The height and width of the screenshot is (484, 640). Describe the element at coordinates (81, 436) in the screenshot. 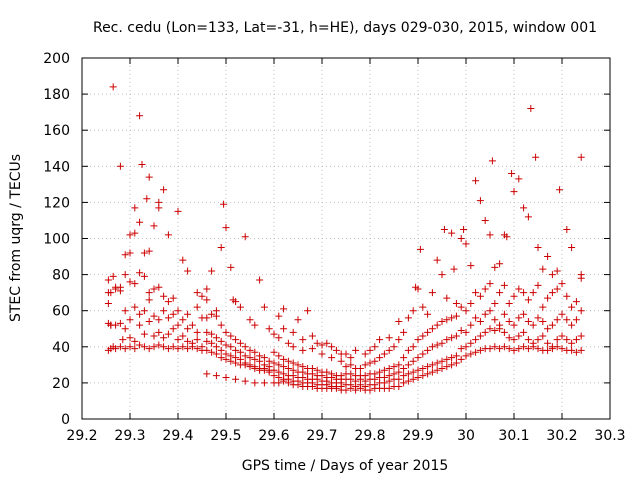

I see `x-tick-label: 29.2` at that location.